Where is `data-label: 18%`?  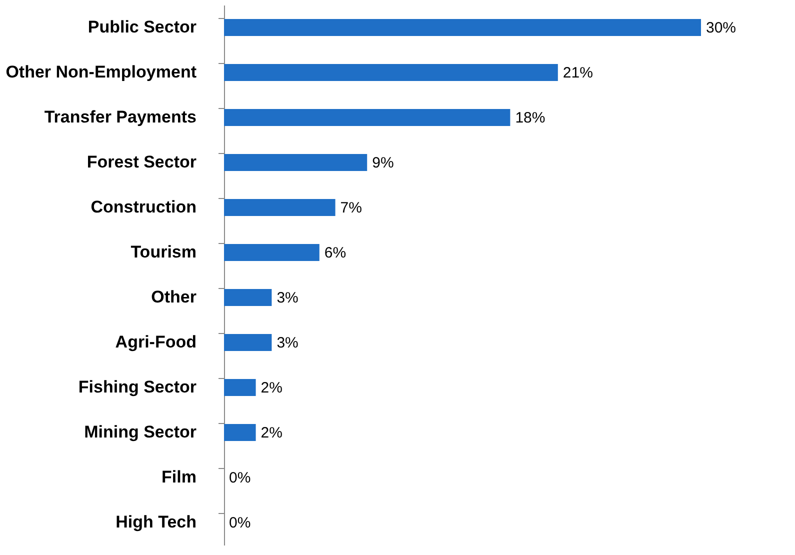 data-label: 18% is located at coordinates (530, 118).